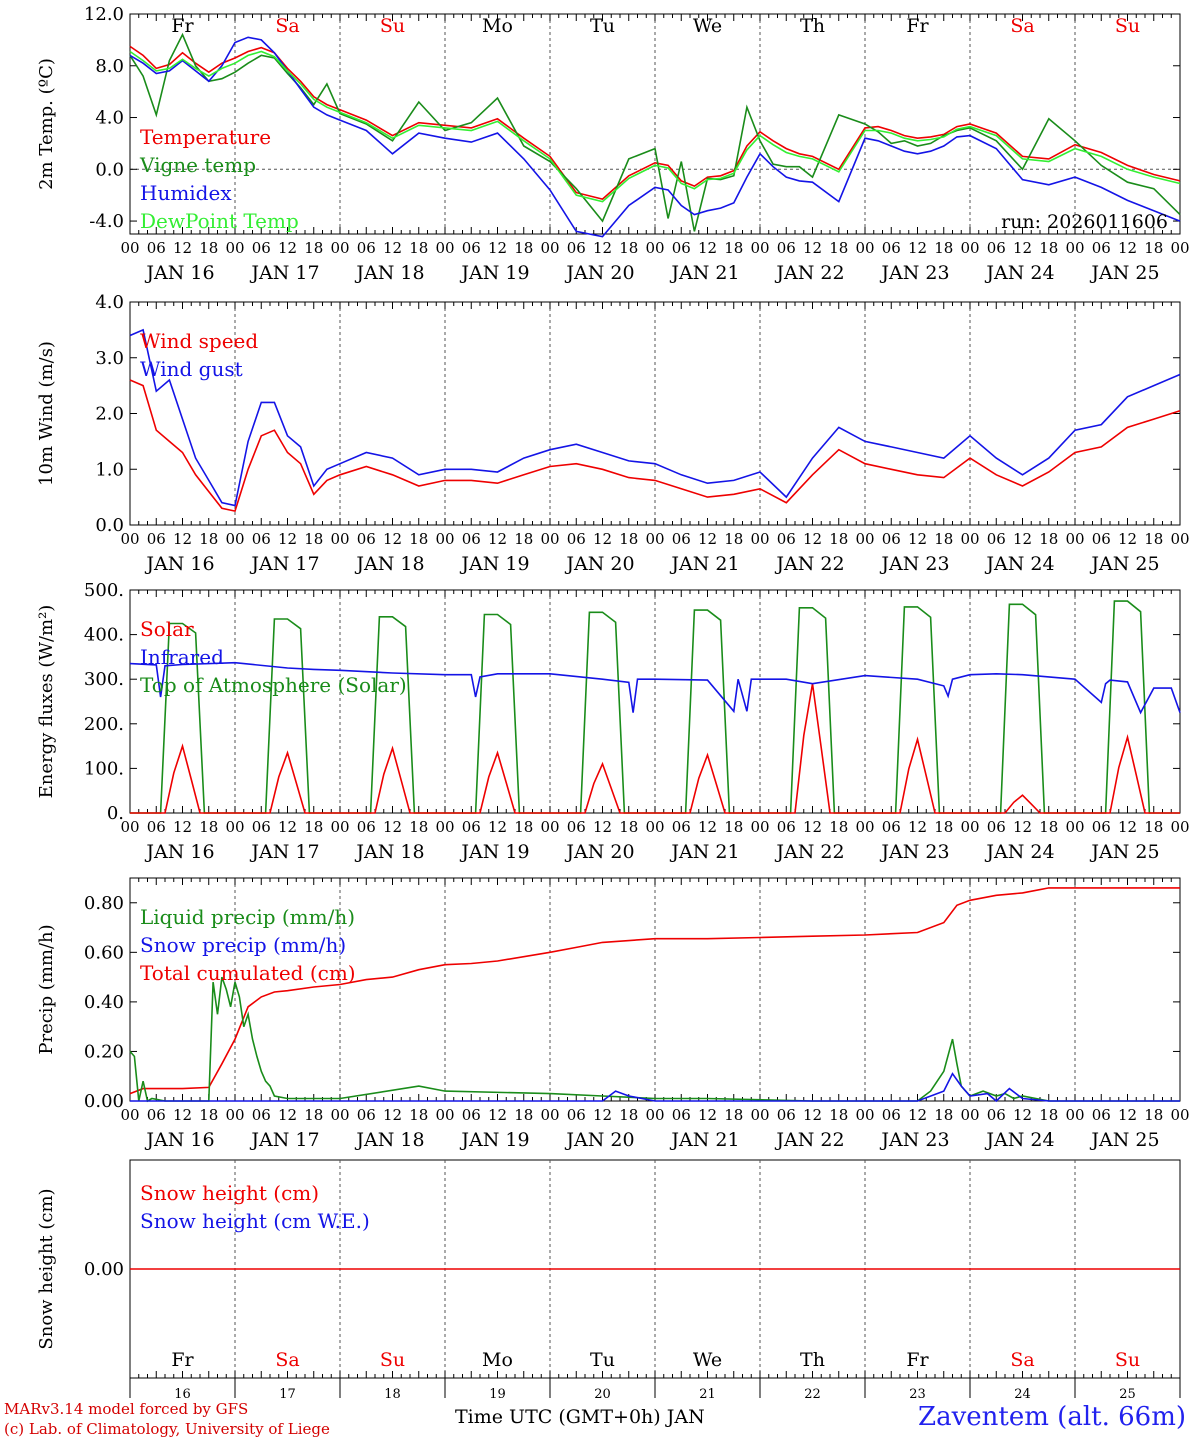 The image size is (1194, 1440). Describe the element at coordinates (104, 679) in the screenshot. I see `y-tick-label: 300.` at that location.